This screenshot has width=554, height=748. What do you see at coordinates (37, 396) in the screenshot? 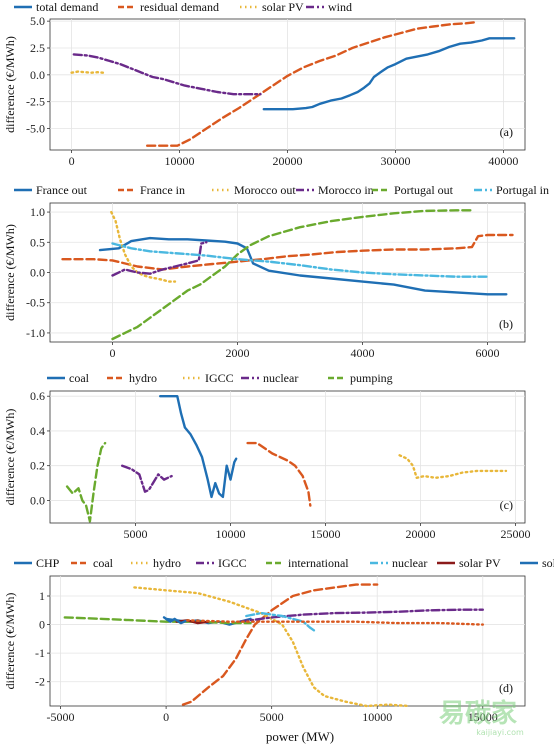
I see `y-tick-label: 0.6` at bounding box center [37, 396].